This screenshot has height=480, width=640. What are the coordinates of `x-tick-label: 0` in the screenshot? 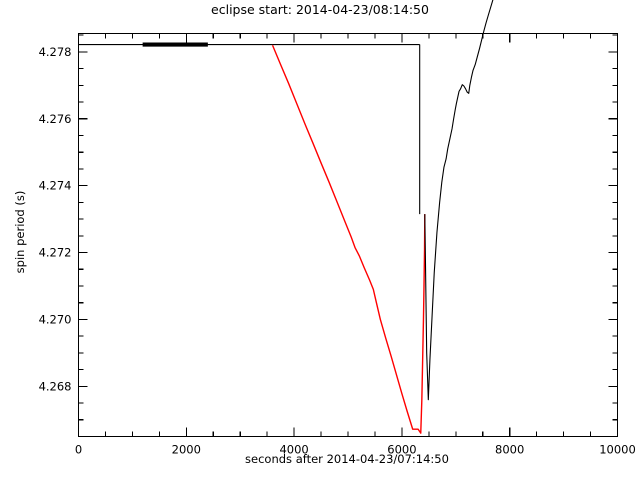 It's located at (78, 450).